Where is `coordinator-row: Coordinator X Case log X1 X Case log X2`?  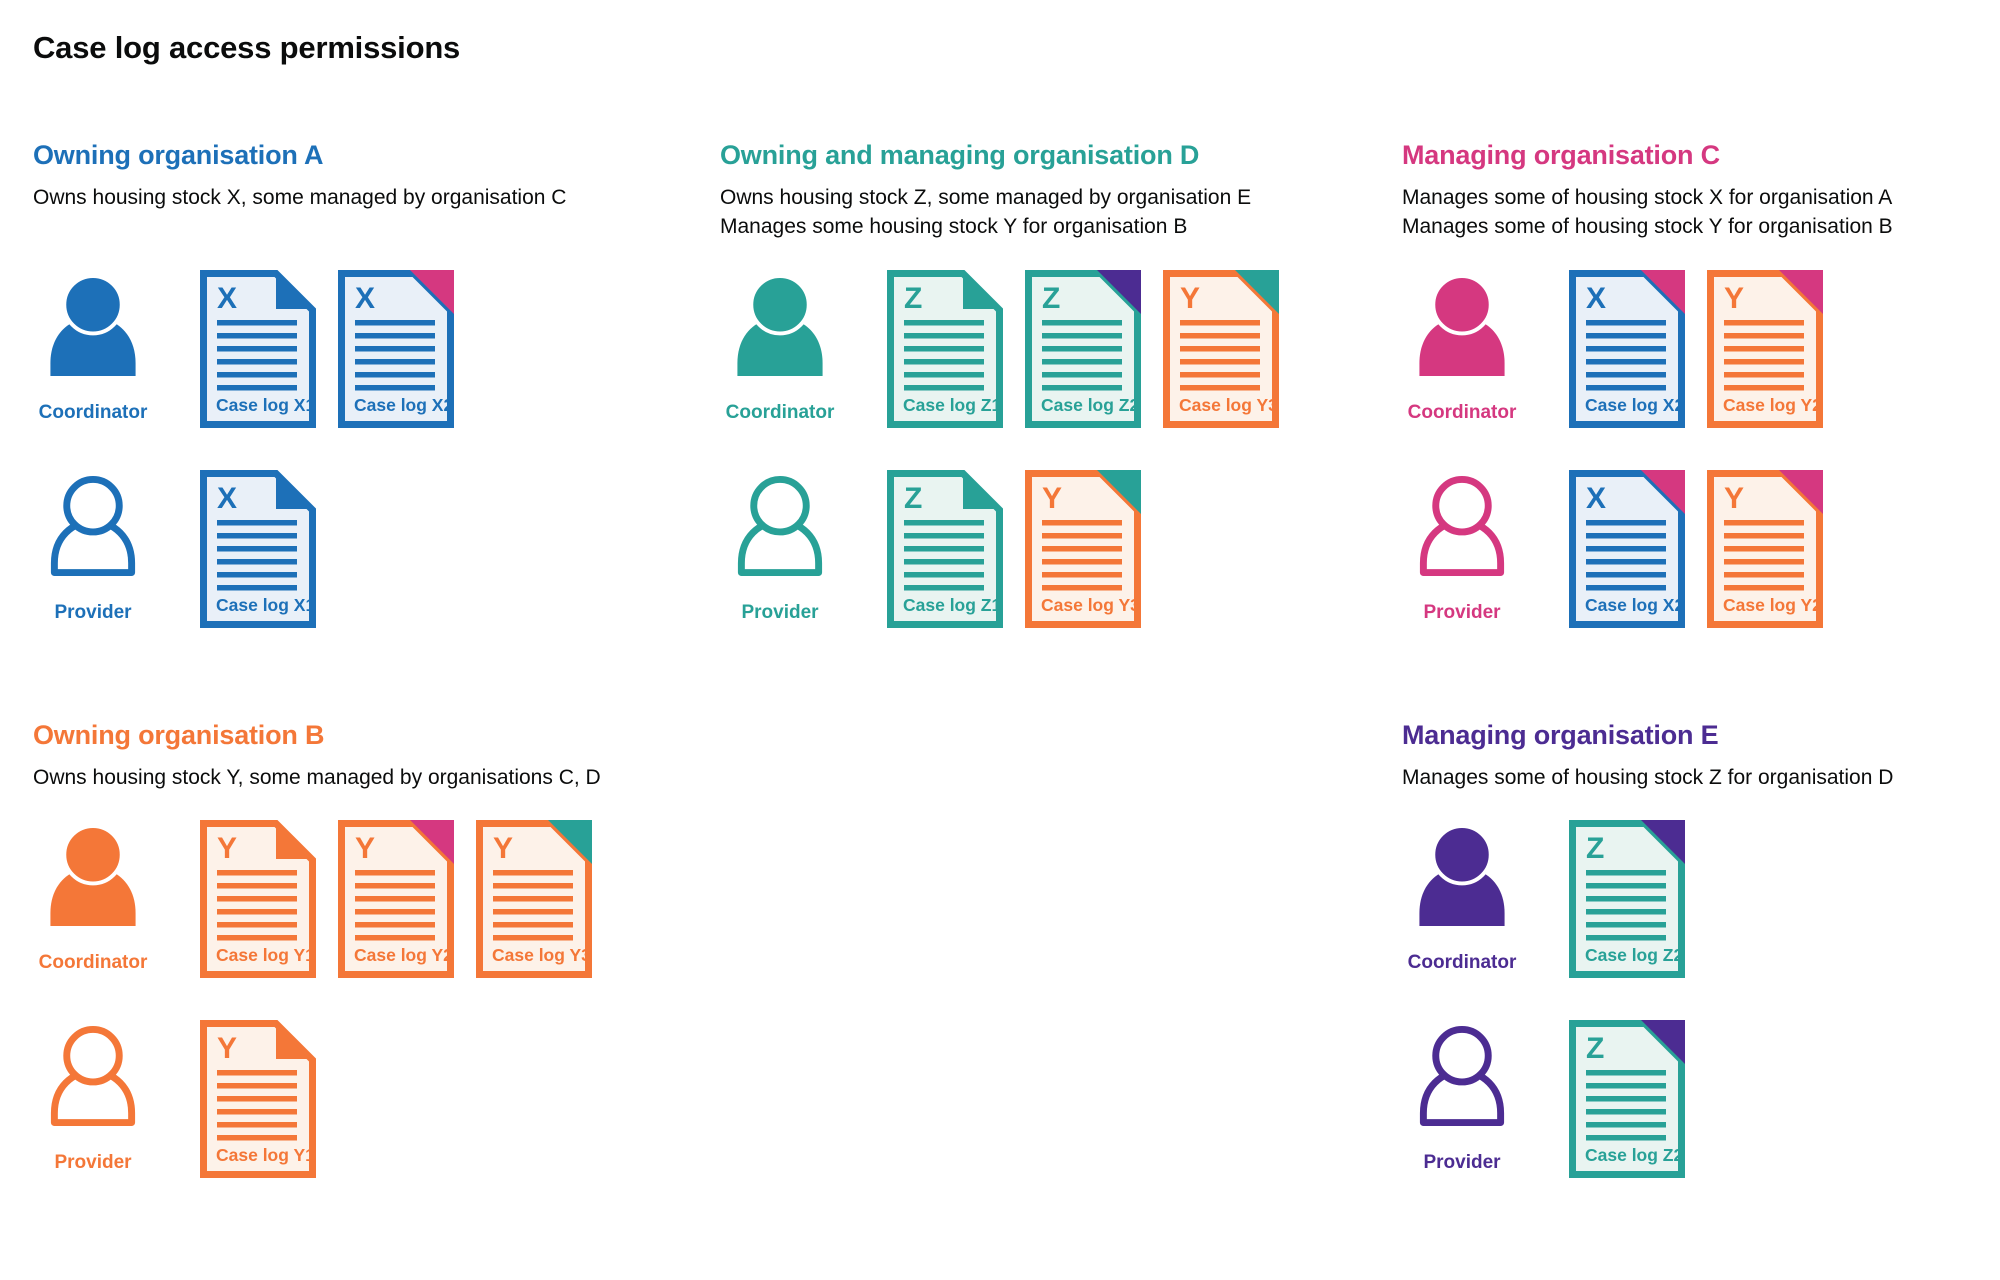 coordinator-row: Coordinator X Case log X1 X Case log X2 is located at coordinates (363, 351).